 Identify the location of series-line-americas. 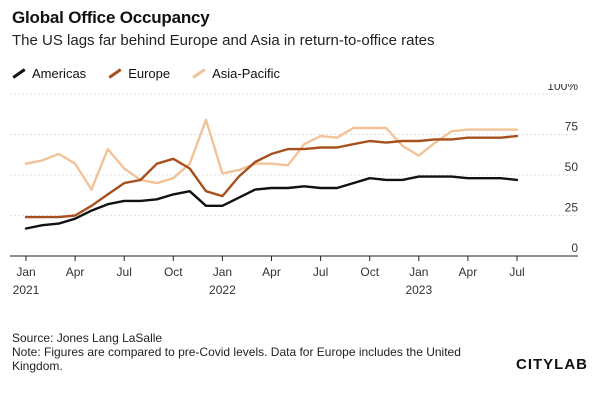
(271, 202).